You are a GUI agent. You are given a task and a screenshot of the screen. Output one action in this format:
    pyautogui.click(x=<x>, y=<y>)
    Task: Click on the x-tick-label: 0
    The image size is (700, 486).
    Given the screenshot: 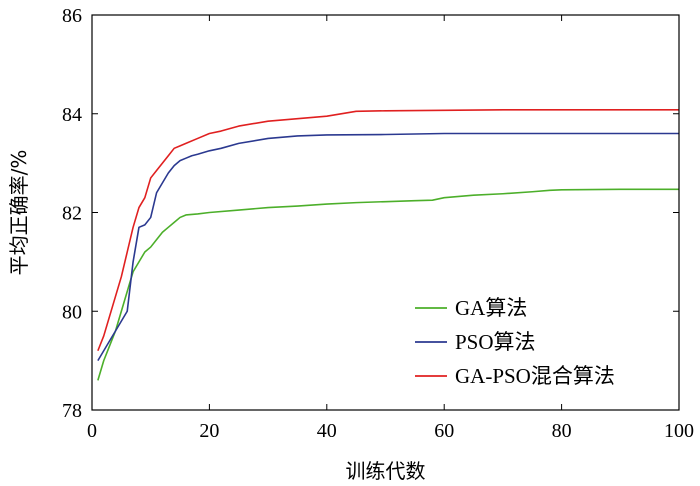 What is the action you would take?
    pyautogui.click(x=92, y=431)
    